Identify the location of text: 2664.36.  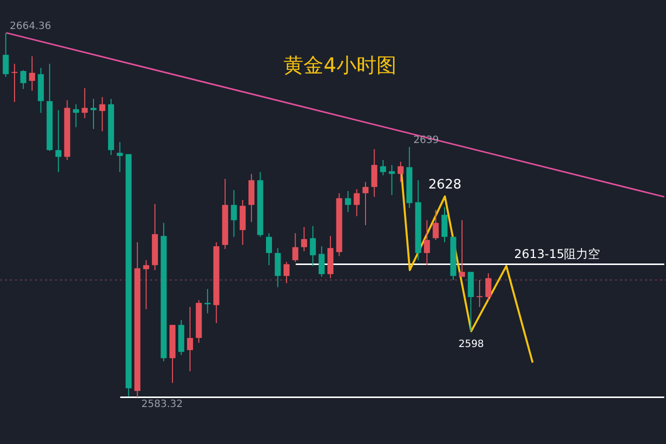
(31, 26).